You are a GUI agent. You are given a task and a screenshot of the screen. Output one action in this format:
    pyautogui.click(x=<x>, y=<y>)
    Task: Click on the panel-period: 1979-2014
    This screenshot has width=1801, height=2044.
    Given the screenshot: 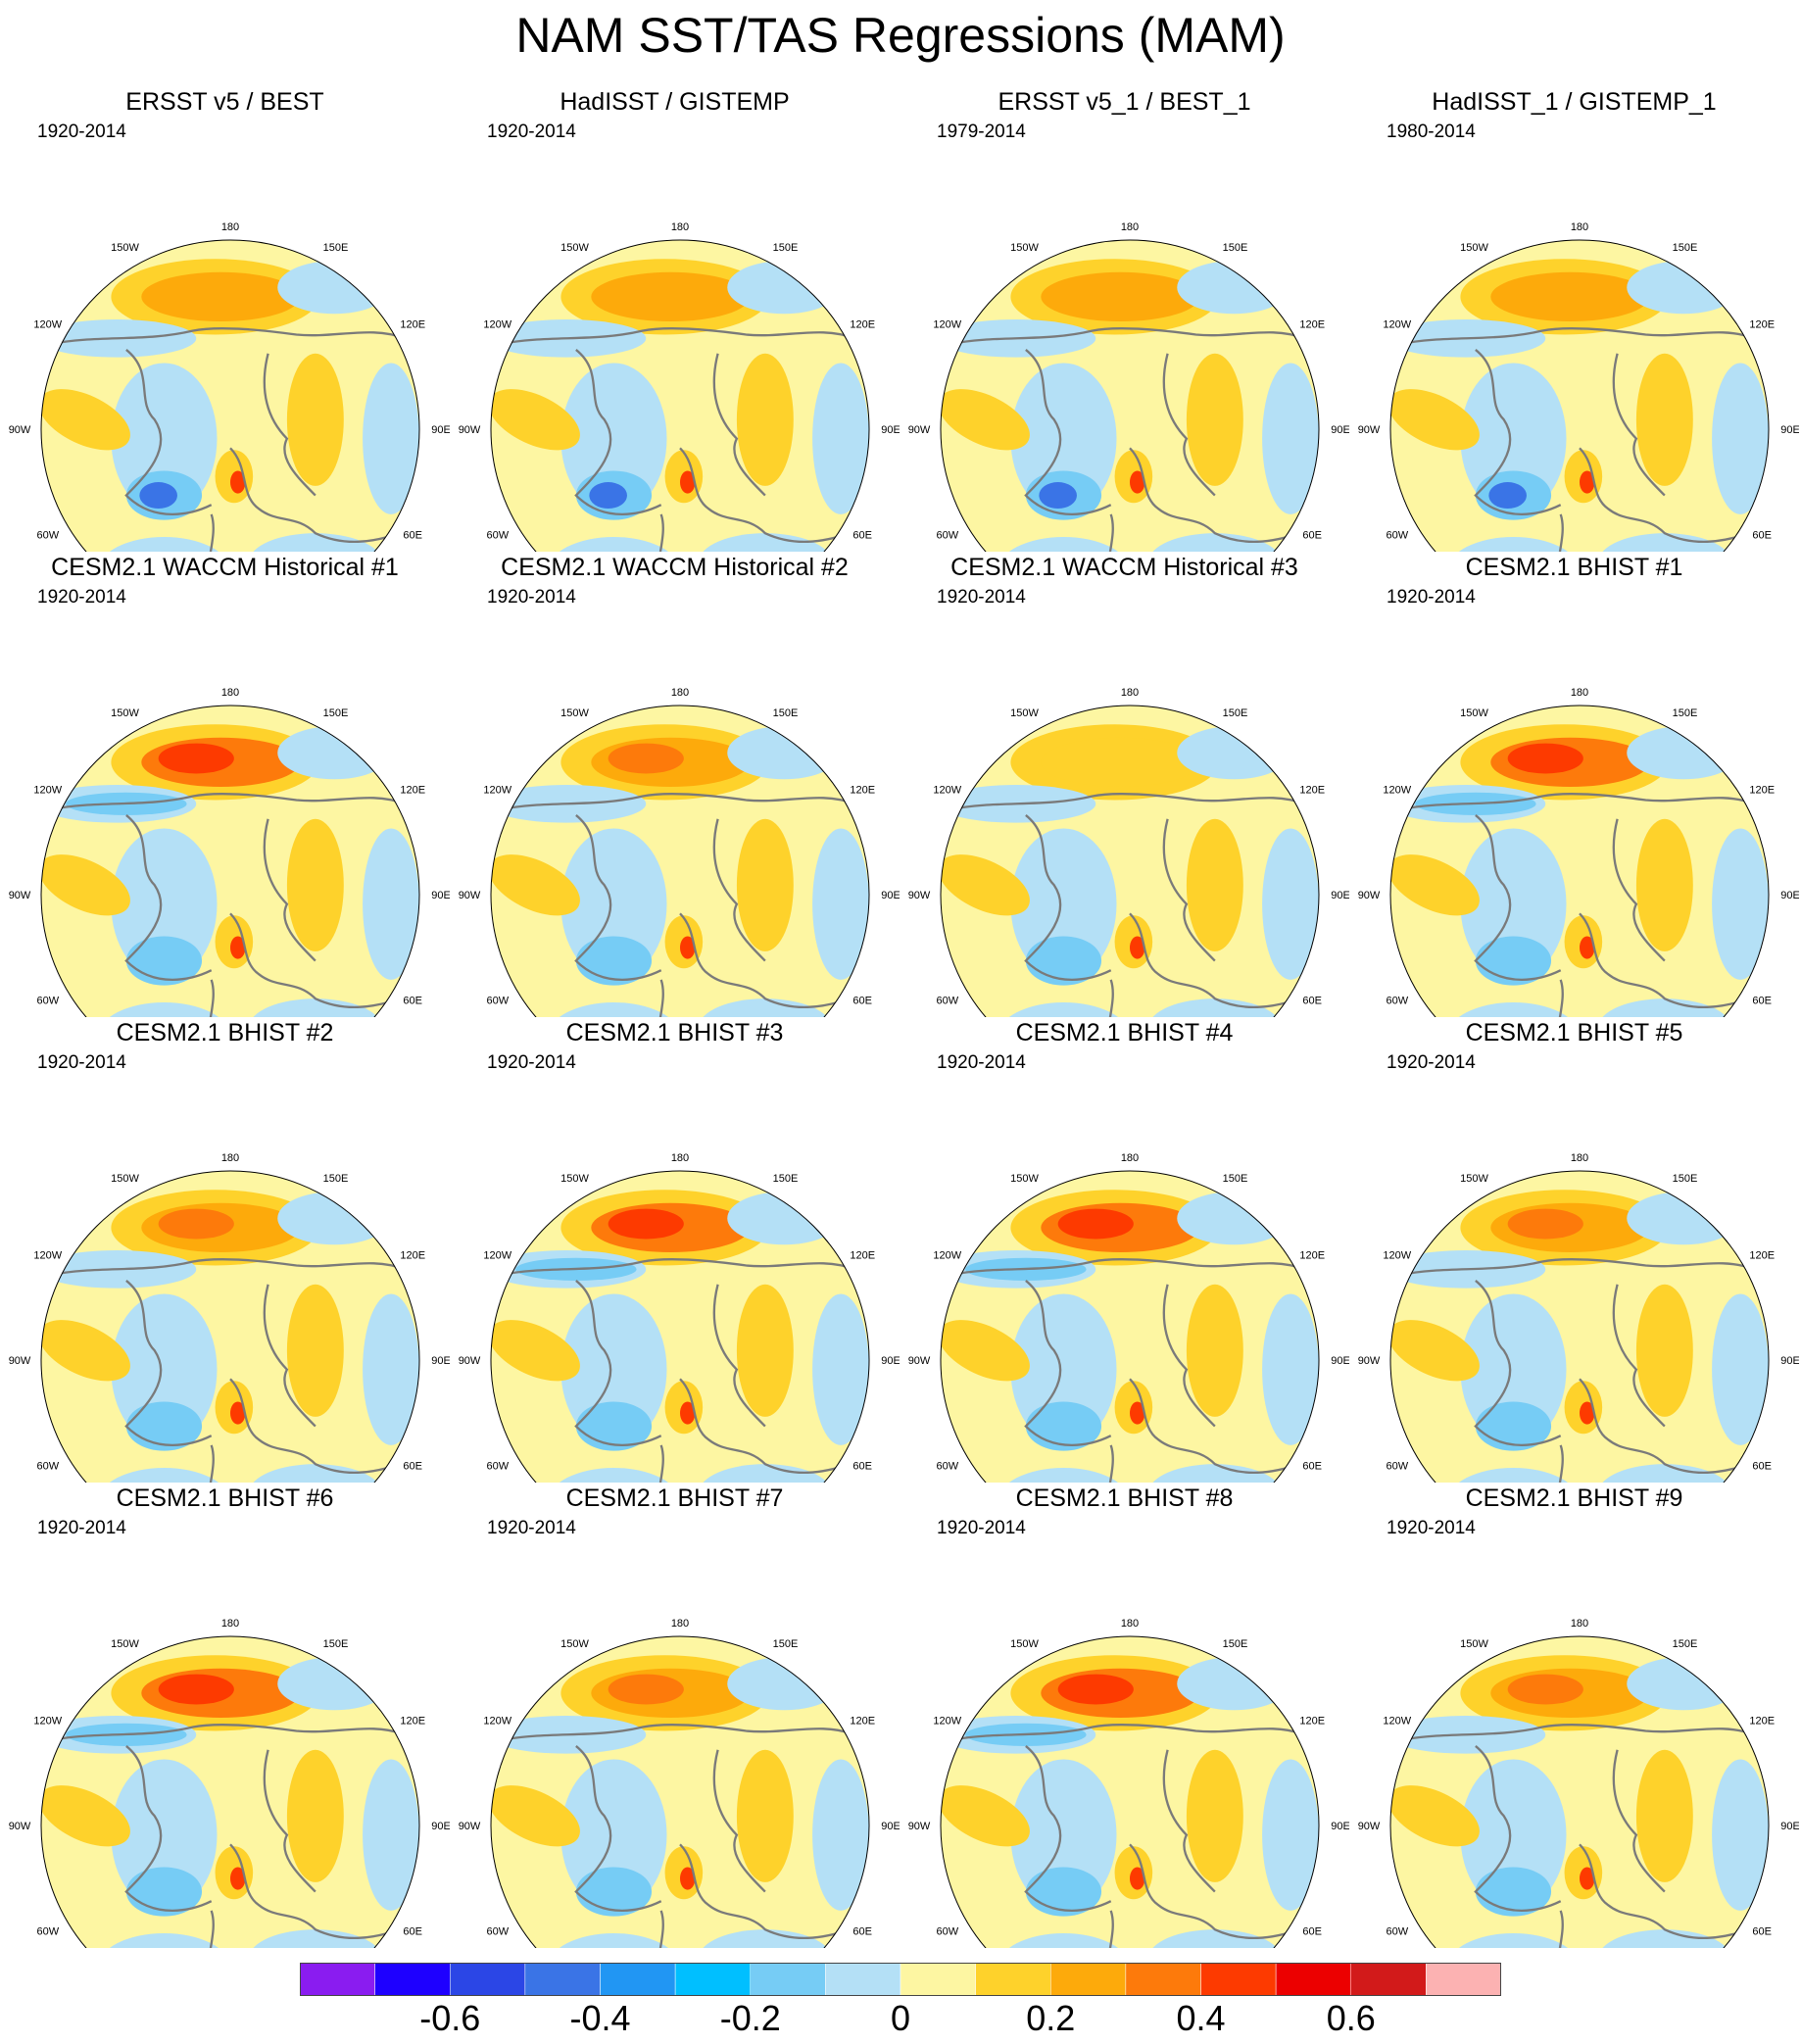 What is the action you would take?
    pyautogui.click(x=981, y=132)
    